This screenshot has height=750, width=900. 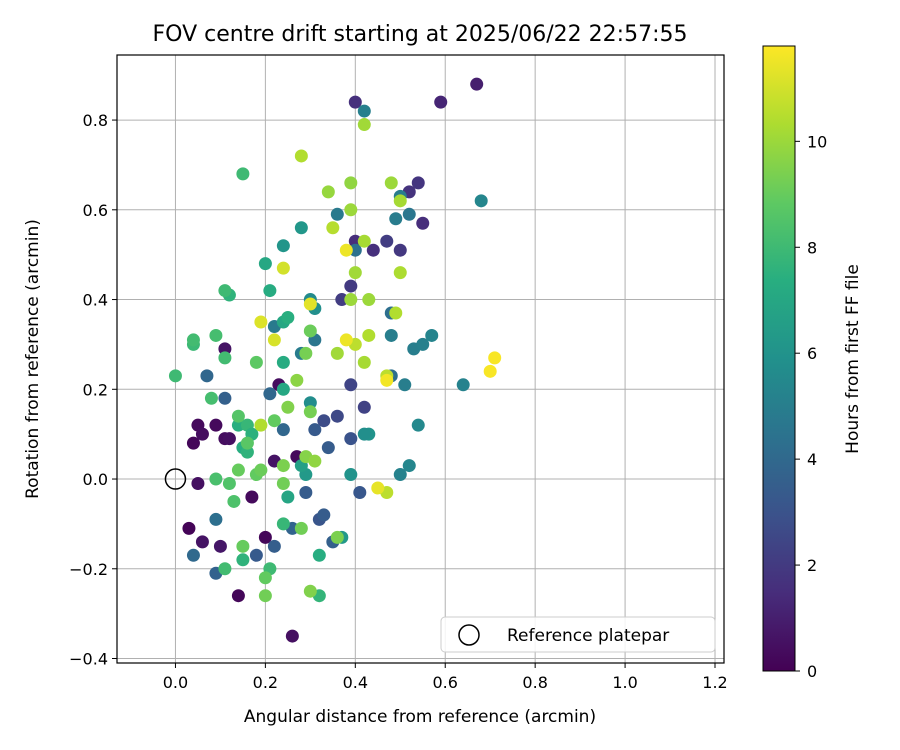 I want to click on x-tick-label: 0.4, so click(x=355, y=682).